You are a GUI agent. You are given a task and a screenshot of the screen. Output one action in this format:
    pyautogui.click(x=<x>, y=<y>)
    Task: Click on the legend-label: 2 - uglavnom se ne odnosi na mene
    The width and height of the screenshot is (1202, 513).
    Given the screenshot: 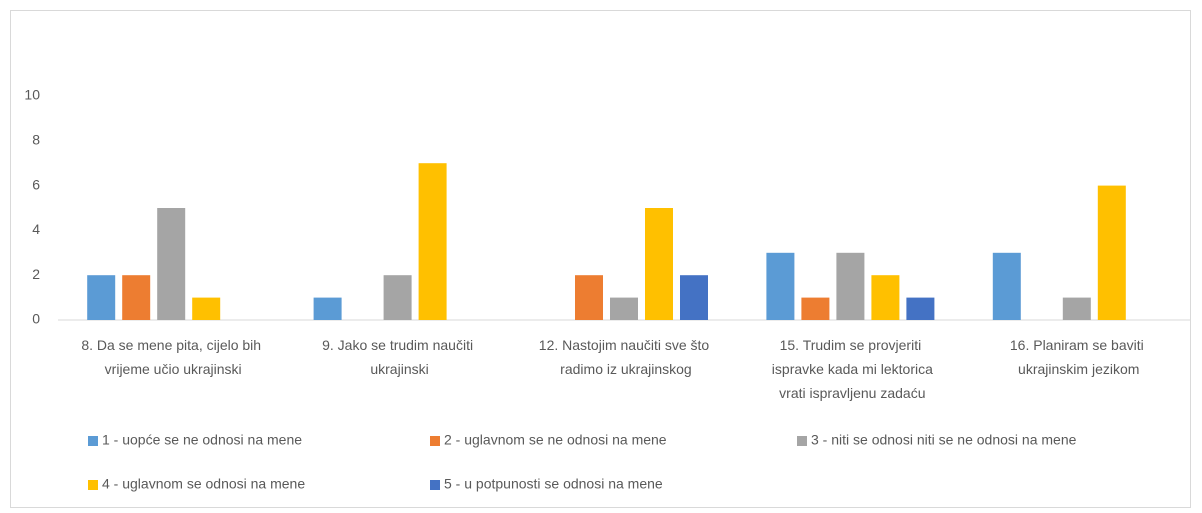 What is the action you would take?
    pyautogui.click(x=555, y=440)
    